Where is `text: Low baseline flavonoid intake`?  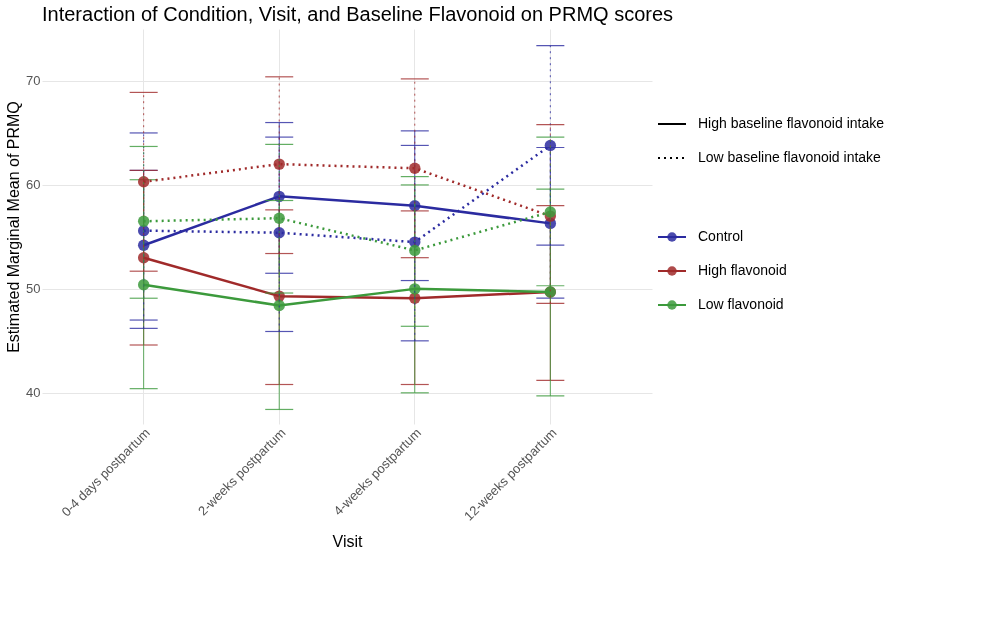 text: Low baseline flavonoid intake is located at coordinates (790, 157).